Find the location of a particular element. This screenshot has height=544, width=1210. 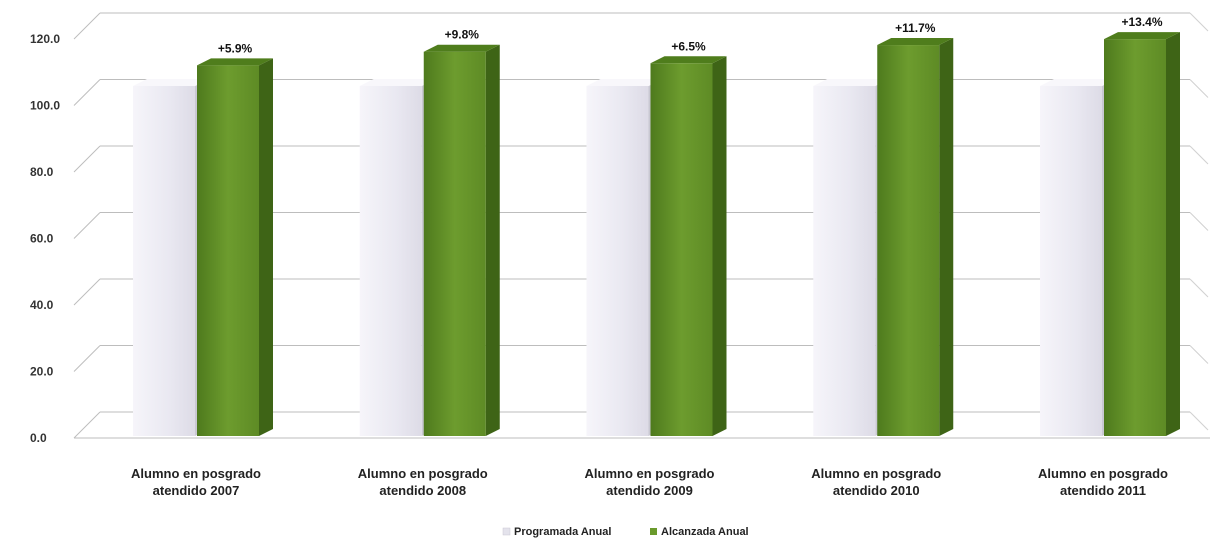

y-tick-label: 40.0 is located at coordinates (42, 305).